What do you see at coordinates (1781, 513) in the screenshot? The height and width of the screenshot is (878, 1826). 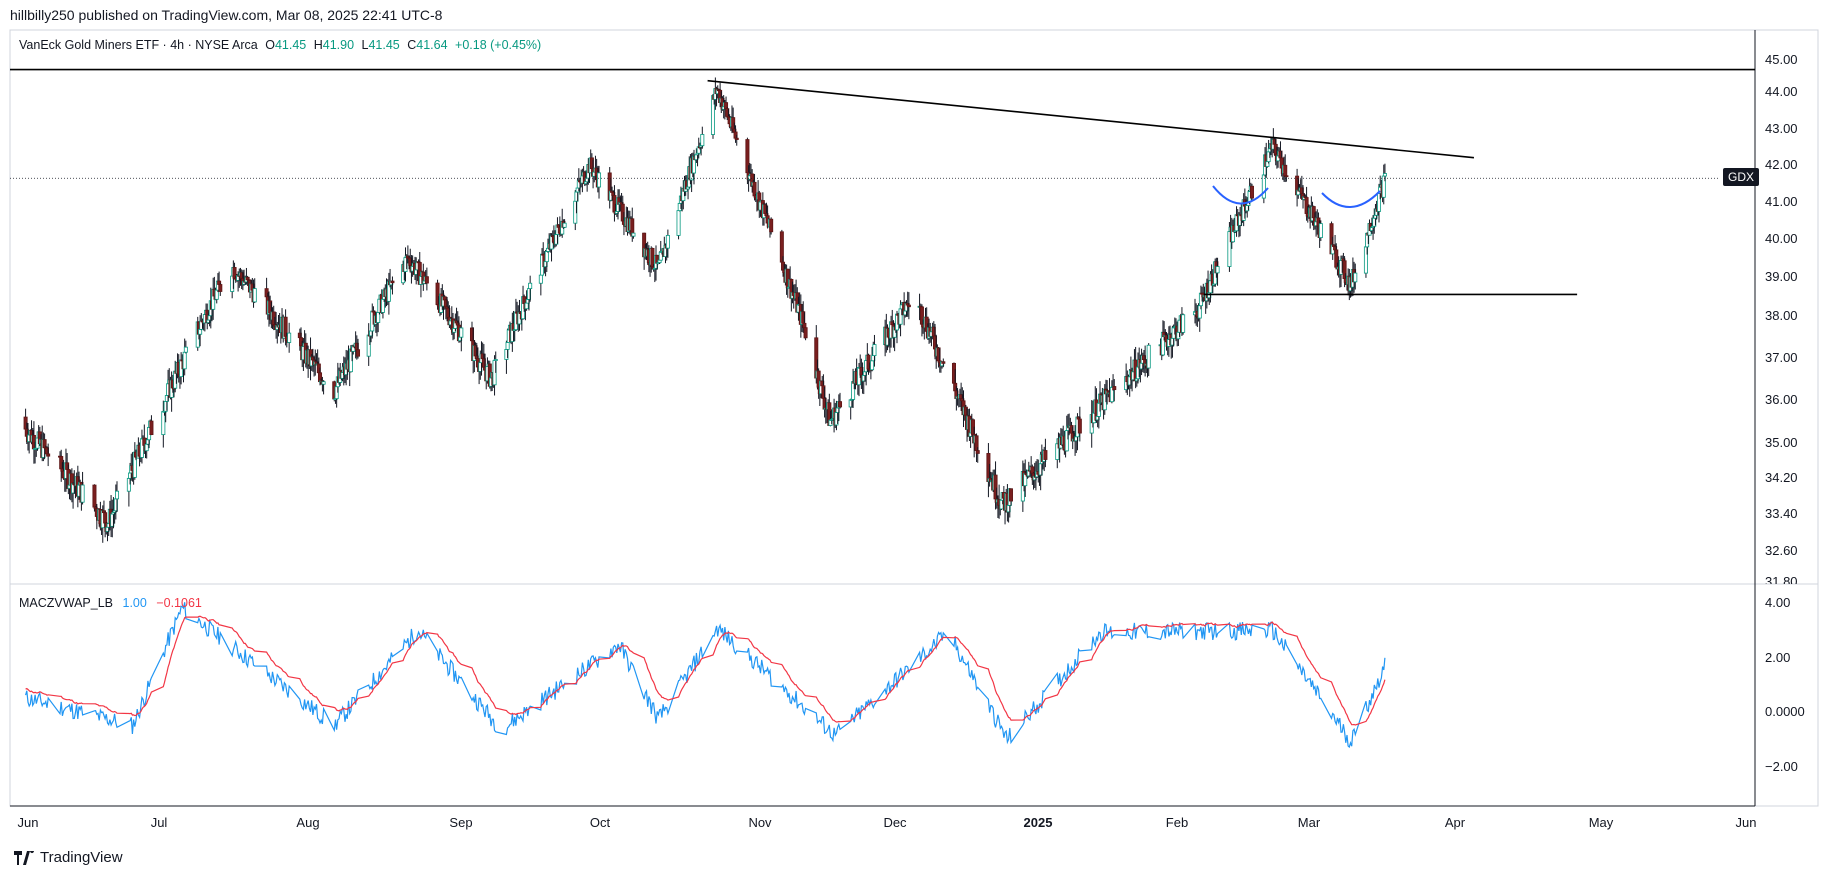 I see `price-tick-label: 33.40` at bounding box center [1781, 513].